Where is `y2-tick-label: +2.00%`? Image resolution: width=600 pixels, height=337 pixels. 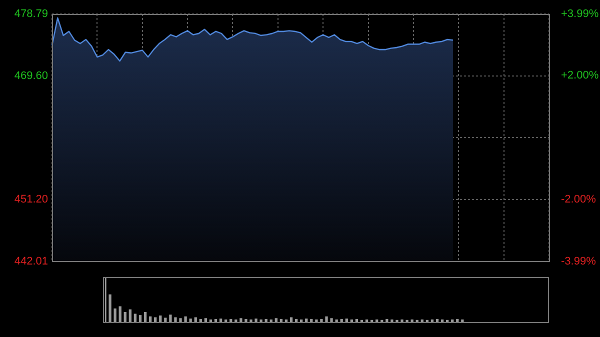
y2-tick-label: +2.00% is located at coordinates (580, 76).